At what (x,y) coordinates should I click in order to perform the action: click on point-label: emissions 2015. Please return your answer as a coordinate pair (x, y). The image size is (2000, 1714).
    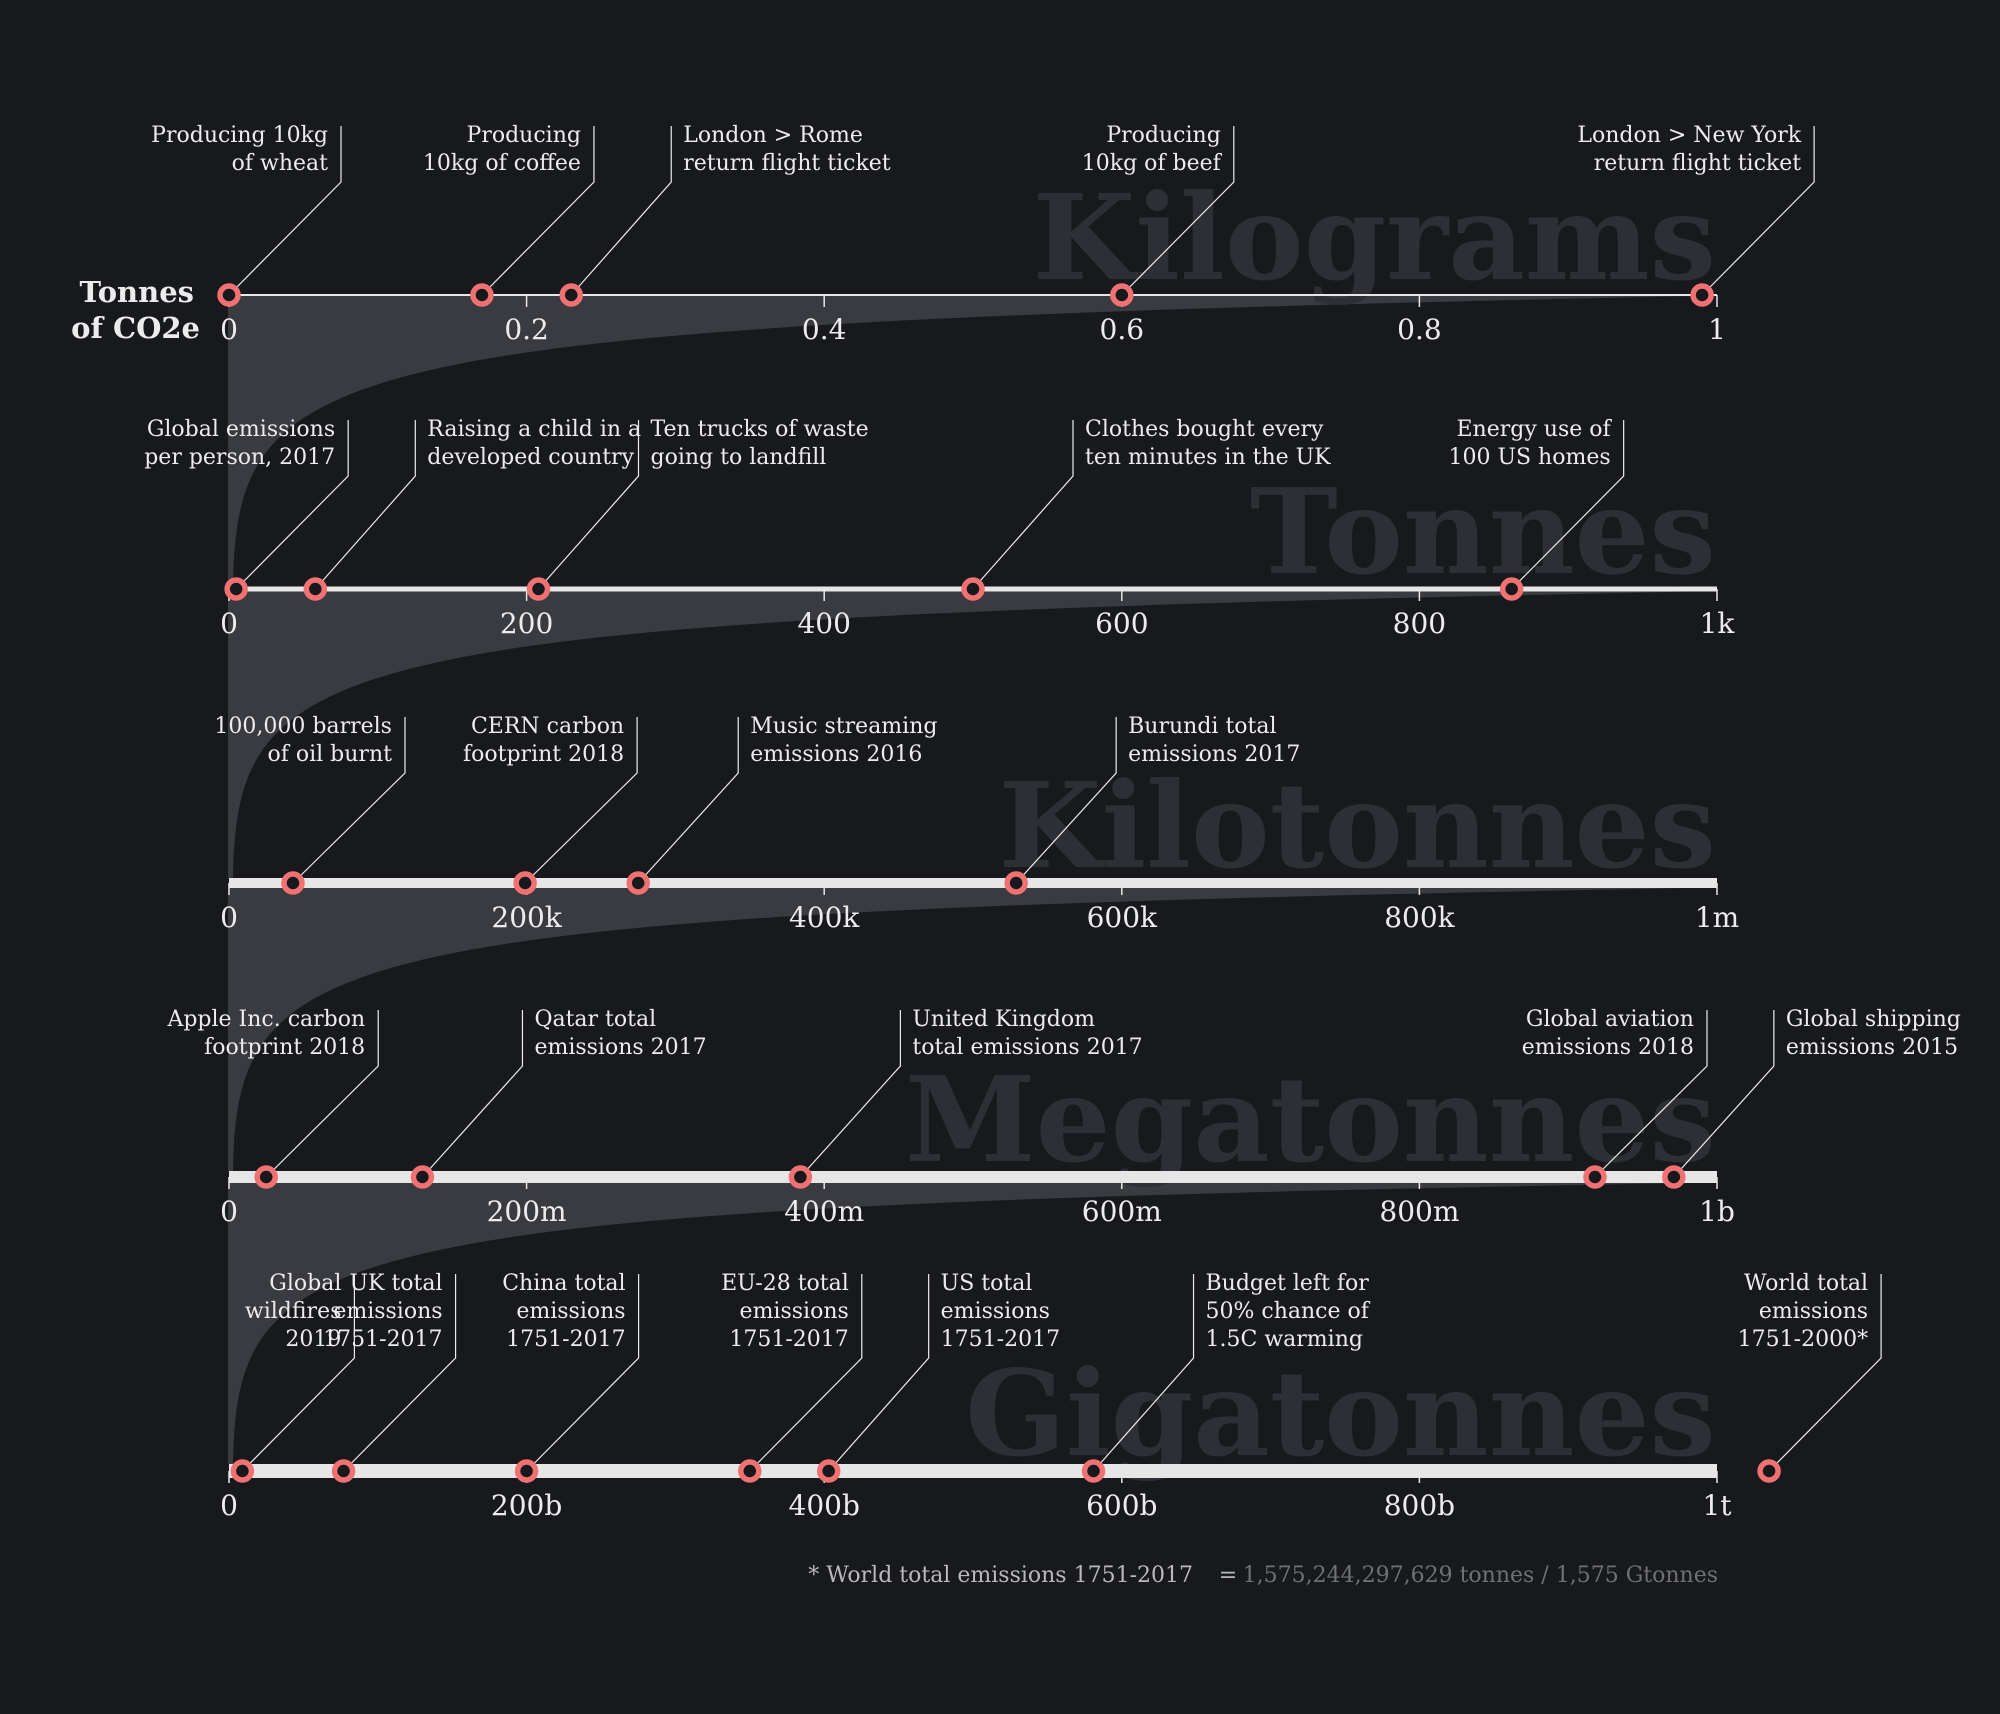
    Looking at the image, I should click on (1872, 1047).